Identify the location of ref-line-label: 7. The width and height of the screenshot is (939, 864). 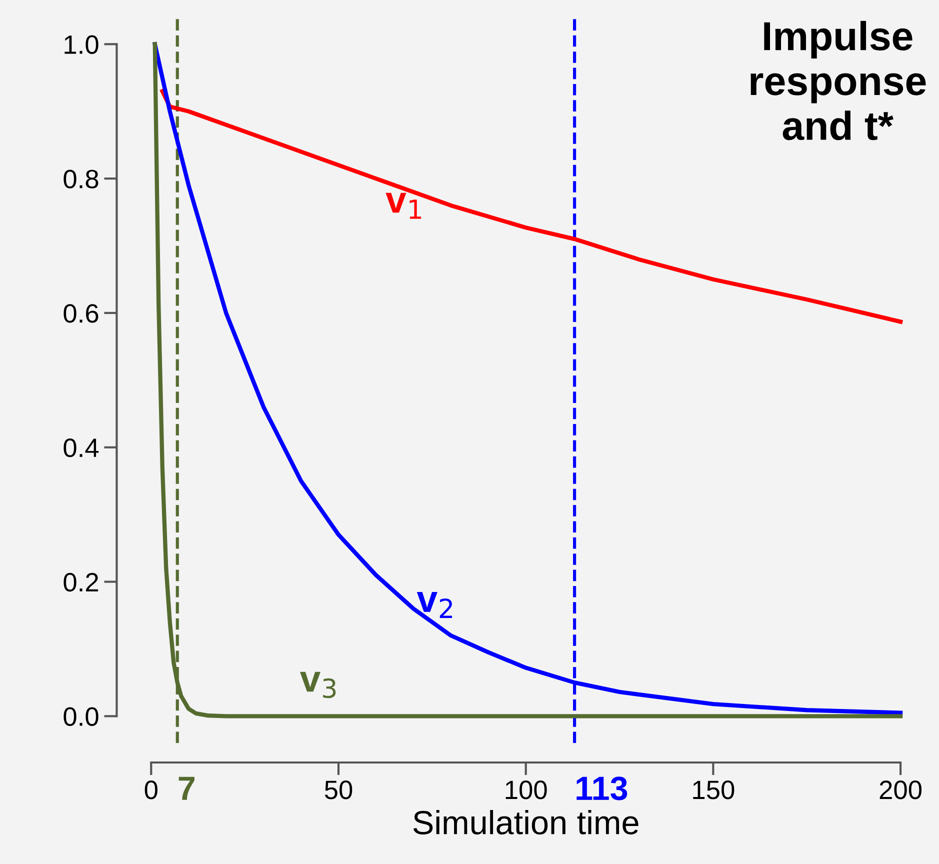
(186, 788).